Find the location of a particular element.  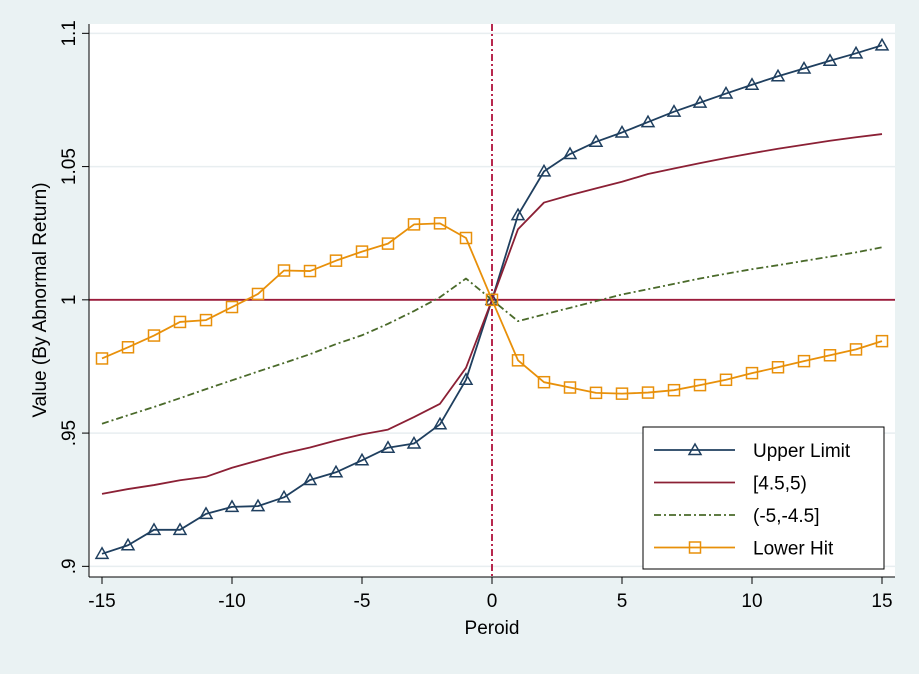

x-tick-label: -5 is located at coordinates (362, 601).